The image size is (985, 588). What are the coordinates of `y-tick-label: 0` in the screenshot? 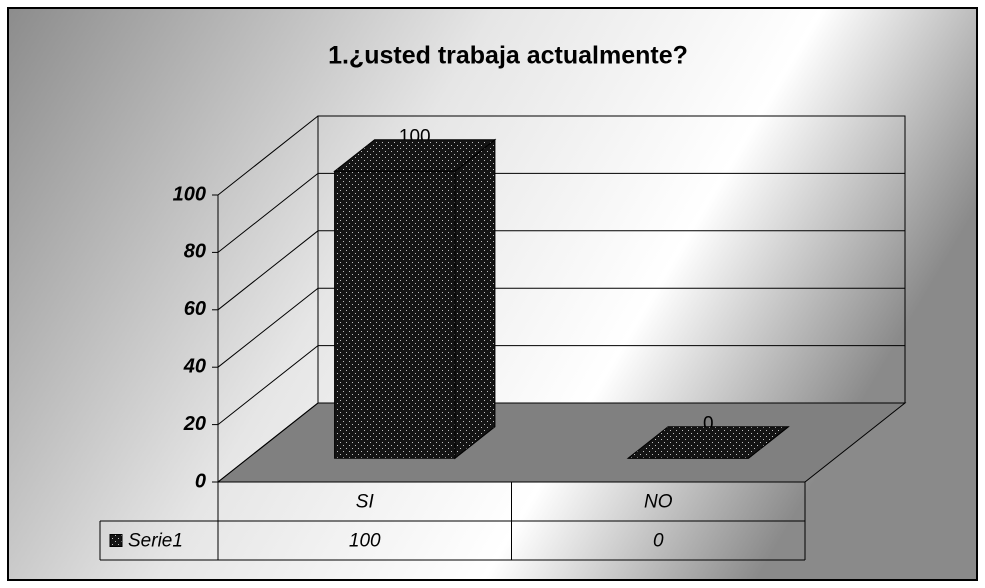 It's located at (200, 481).